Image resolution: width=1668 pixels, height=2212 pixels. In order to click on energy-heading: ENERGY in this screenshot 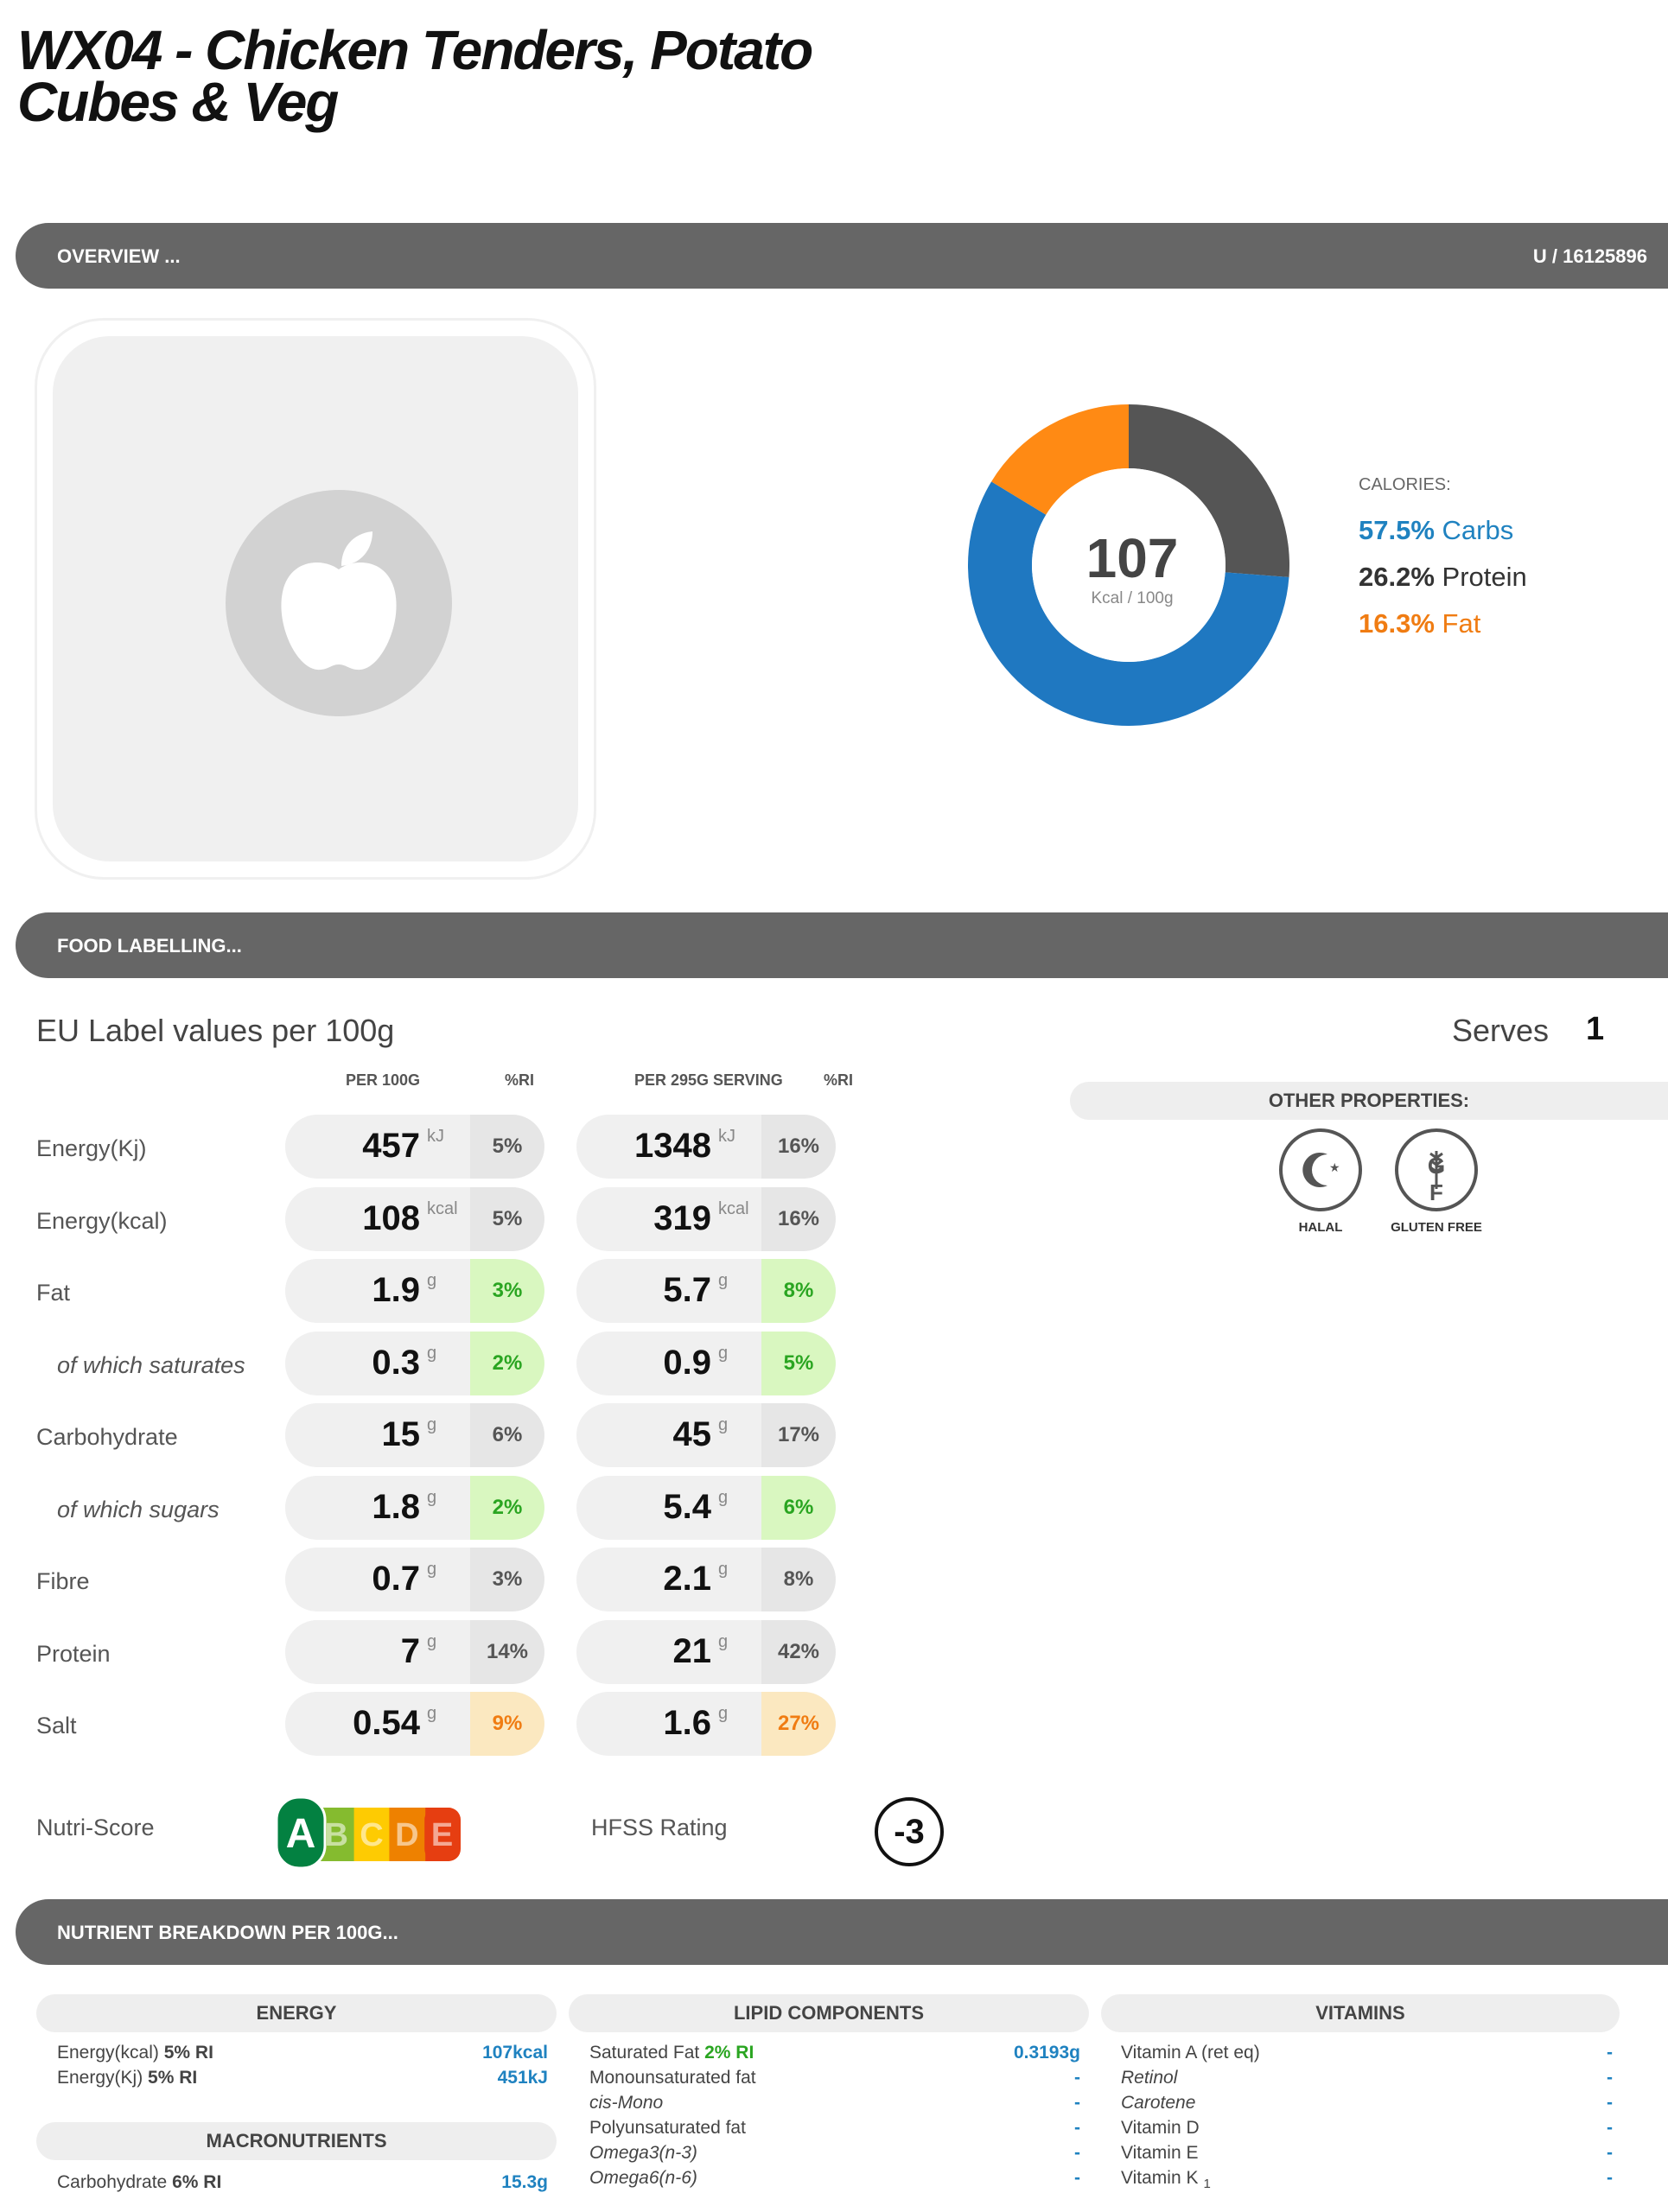, I will do `click(296, 2013)`.